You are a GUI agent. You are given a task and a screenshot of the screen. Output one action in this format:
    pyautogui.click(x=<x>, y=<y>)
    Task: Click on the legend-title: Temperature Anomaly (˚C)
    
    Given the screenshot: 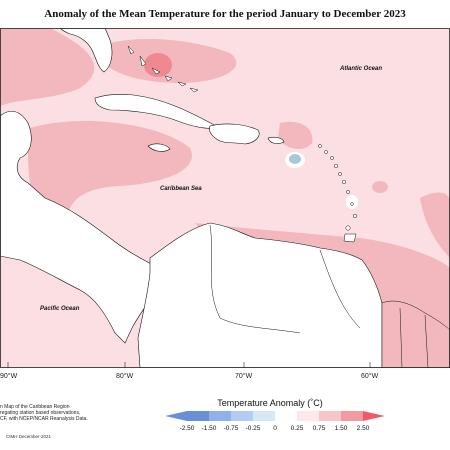 What is the action you would take?
    pyautogui.click(x=270, y=403)
    